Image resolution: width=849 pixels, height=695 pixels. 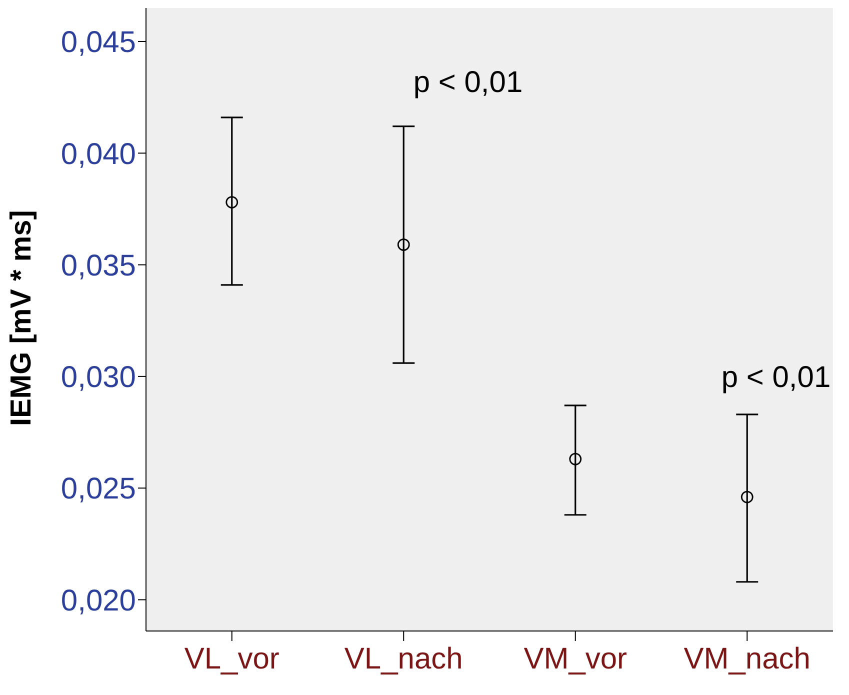 What do you see at coordinates (232, 659) in the screenshot?
I see `x-tick-label: VL_vor` at bounding box center [232, 659].